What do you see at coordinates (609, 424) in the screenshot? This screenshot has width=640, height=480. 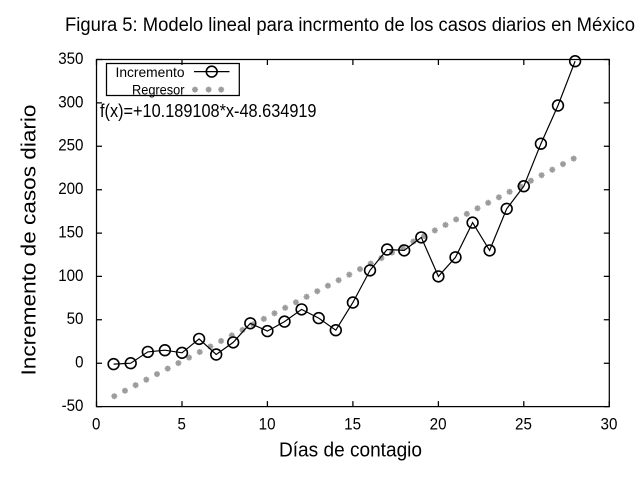 I see `svg-text: 30` at bounding box center [609, 424].